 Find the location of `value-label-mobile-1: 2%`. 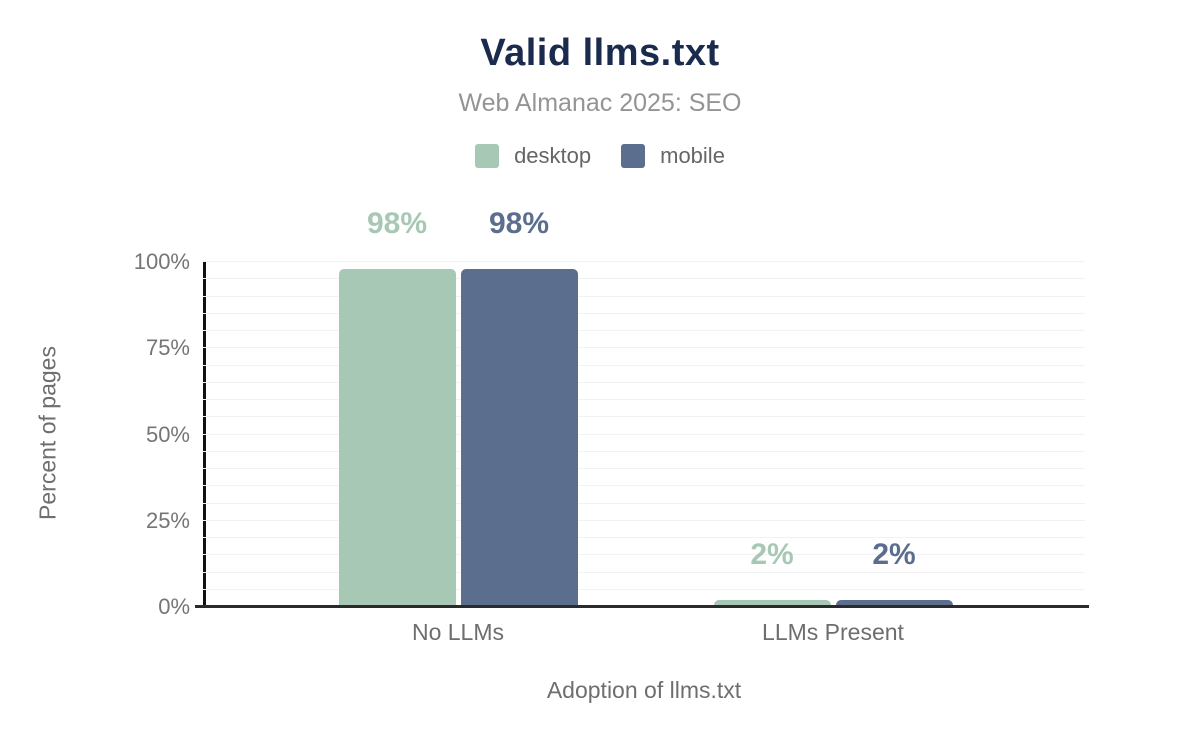

value-label-mobile-1: 2% is located at coordinates (894, 555).